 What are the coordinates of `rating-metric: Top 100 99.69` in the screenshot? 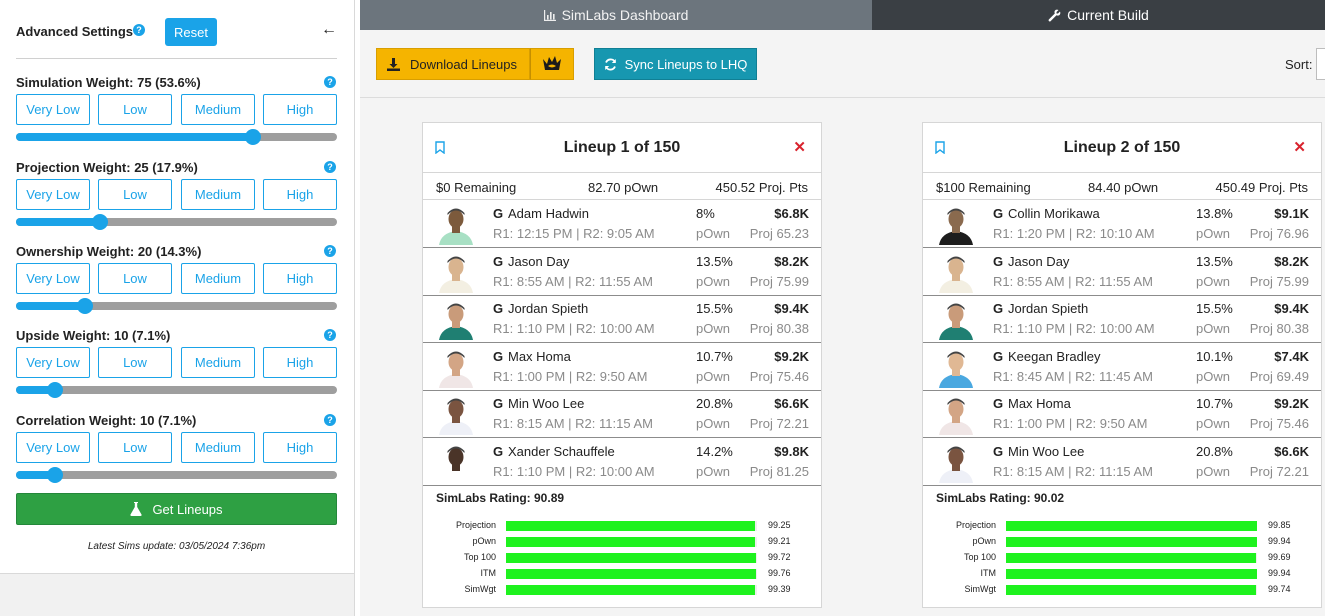 It's located at (1122, 558).